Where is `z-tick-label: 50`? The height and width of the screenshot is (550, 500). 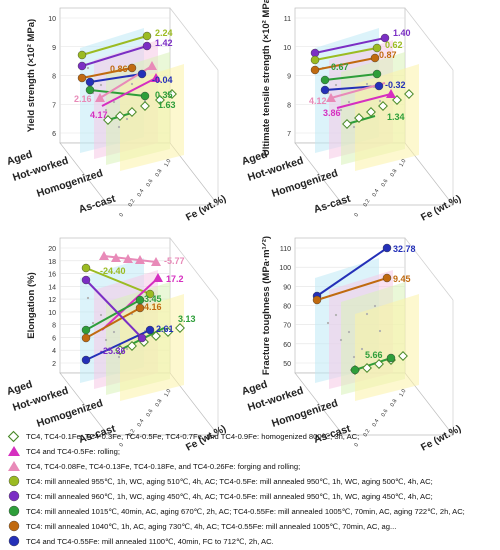
z-tick-label: 50 is located at coordinates (287, 364).